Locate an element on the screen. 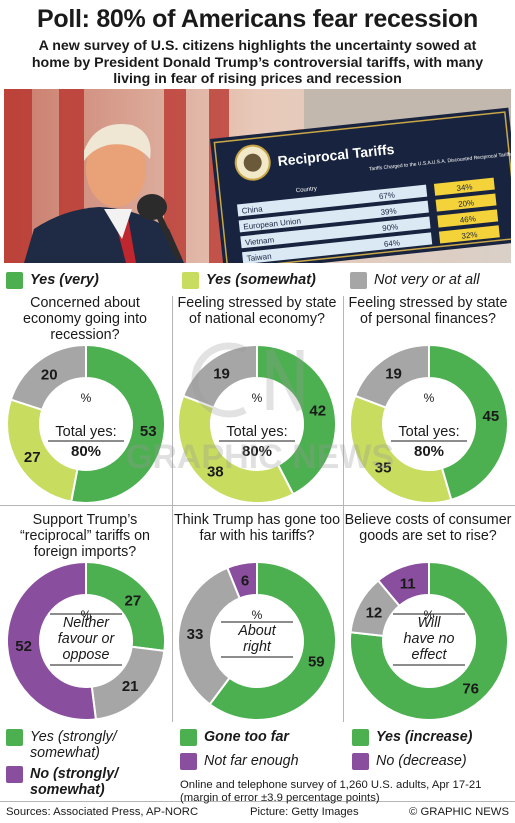 The width and height of the screenshot is (515, 823). legend-too-far: Gone too far is located at coordinates (234, 737).